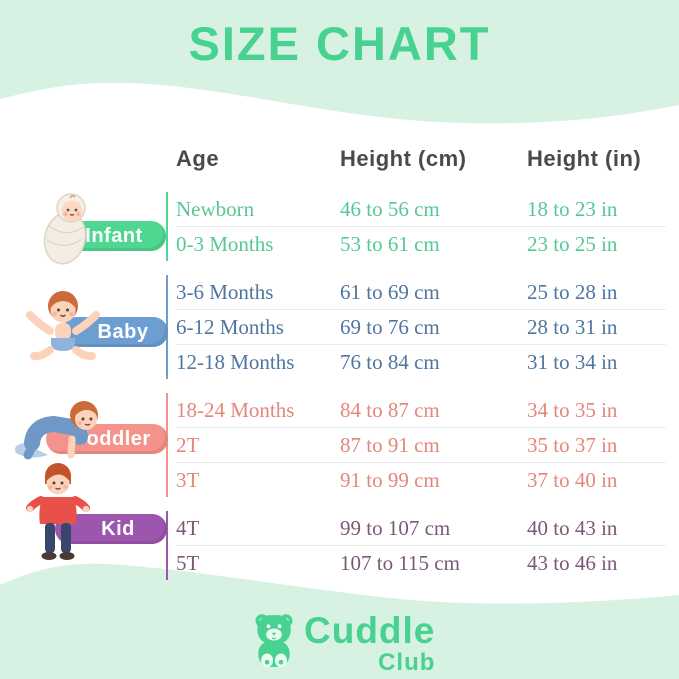 Image resolution: width=679 pixels, height=679 pixels. I want to click on baby-badge-label: Baby, so click(123, 331).